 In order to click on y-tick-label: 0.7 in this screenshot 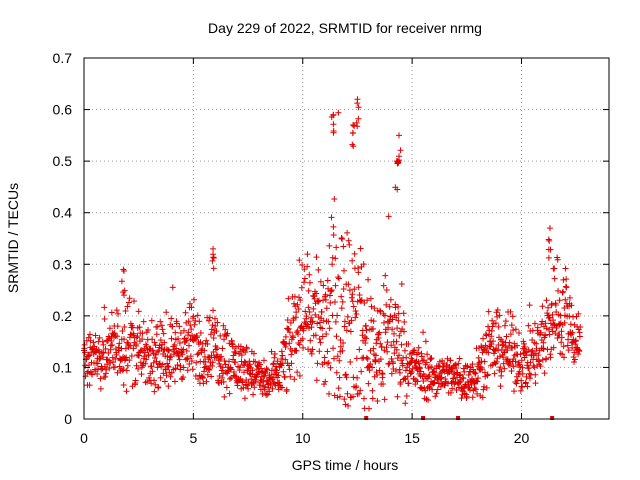, I will do `click(63, 58)`.